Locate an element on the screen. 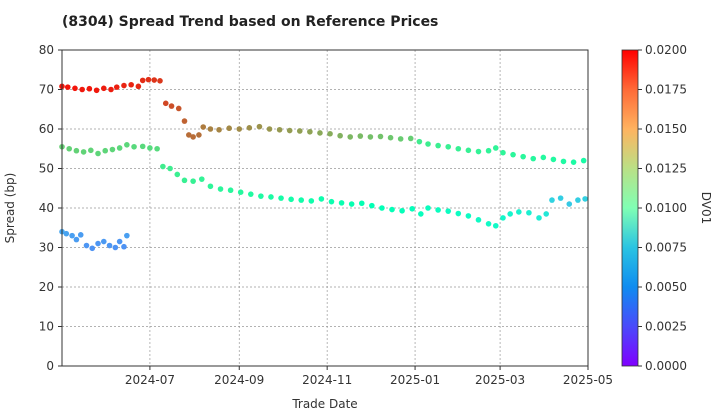  x-axis-label: Trade Date is located at coordinates (324, 404).